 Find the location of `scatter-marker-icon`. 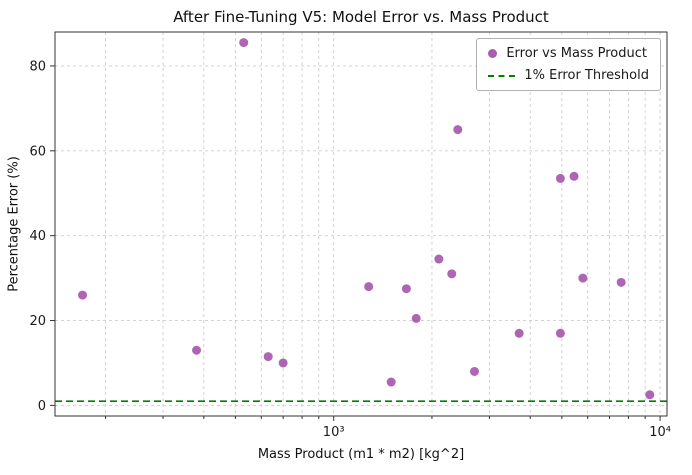

scatter-marker-icon is located at coordinates (493, 53).